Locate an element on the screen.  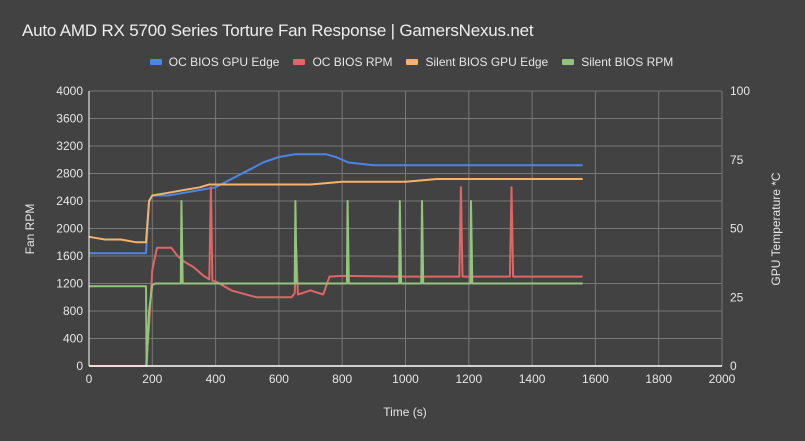
legend-item-silent-rpm: Silent BIOS RPM is located at coordinates (617, 62).